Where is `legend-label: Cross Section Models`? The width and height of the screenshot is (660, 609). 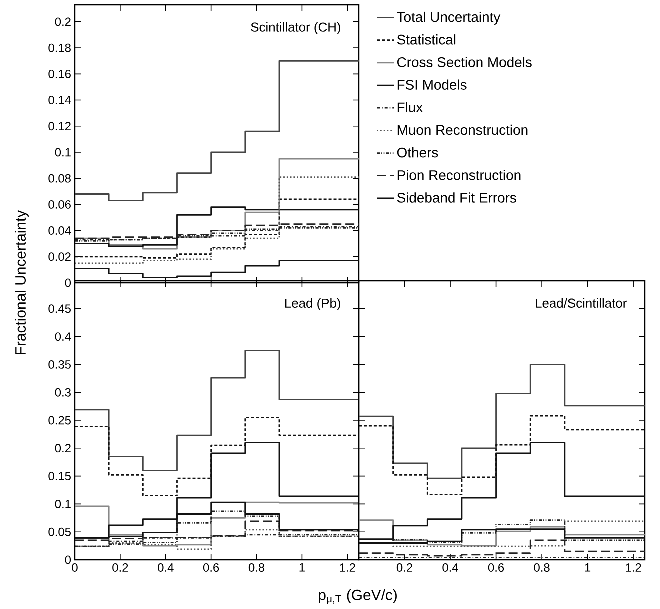
legend-label: Cross Section Models is located at coordinates (464, 62).